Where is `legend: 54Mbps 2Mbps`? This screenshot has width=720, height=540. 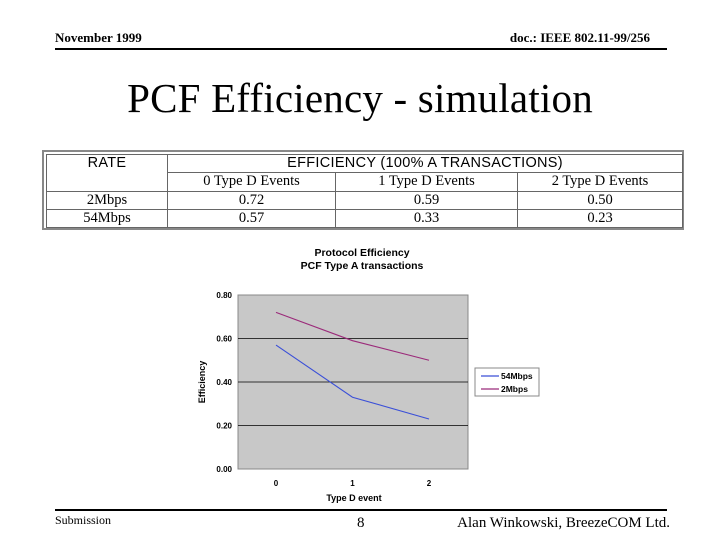 legend: 54Mbps 2Mbps is located at coordinates (507, 382).